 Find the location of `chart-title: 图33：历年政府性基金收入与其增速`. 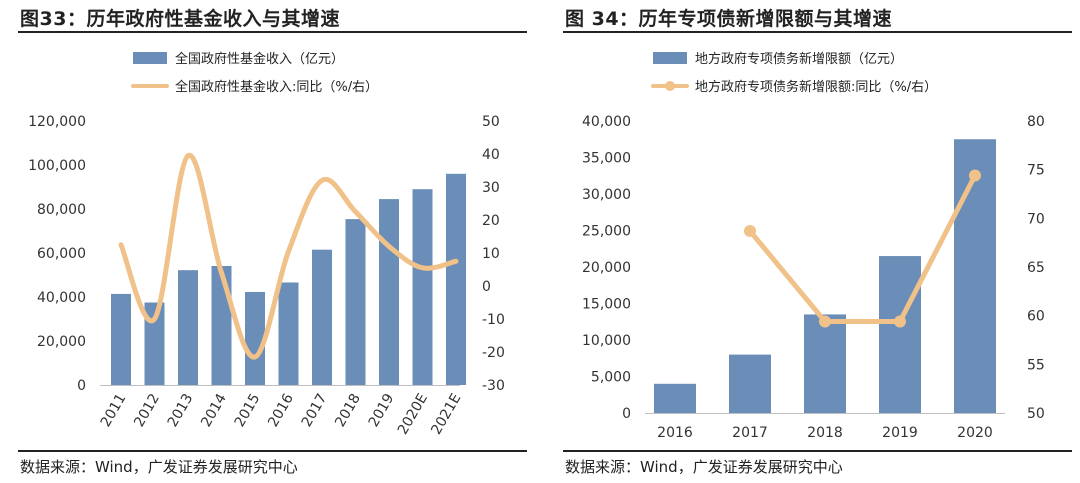

chart-title: 图33：历年政府性基金收入与其增速 is located at coordinates (180, 19).